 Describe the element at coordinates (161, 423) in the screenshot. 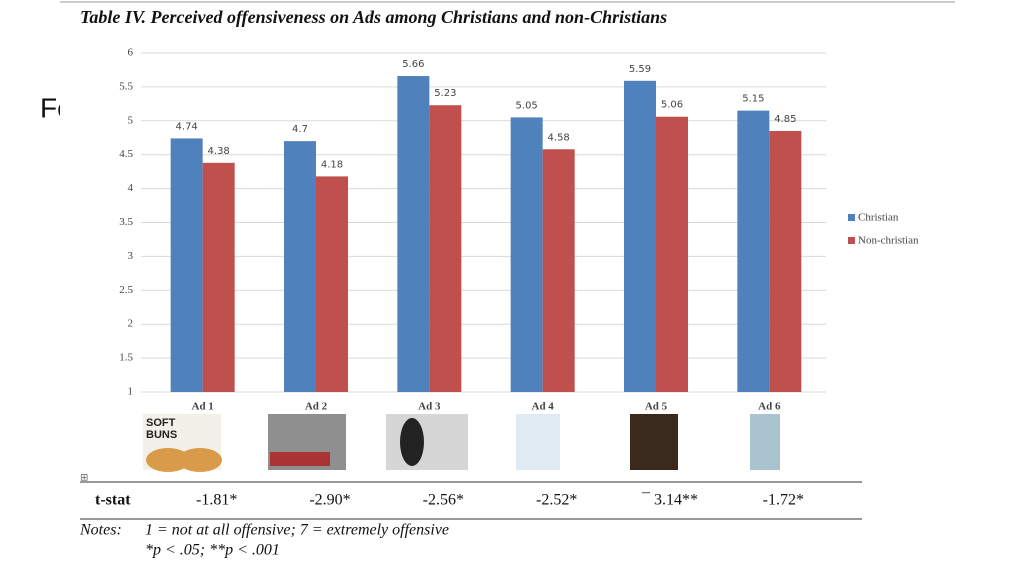

I see `ad-image-text: SOFT` at that location.